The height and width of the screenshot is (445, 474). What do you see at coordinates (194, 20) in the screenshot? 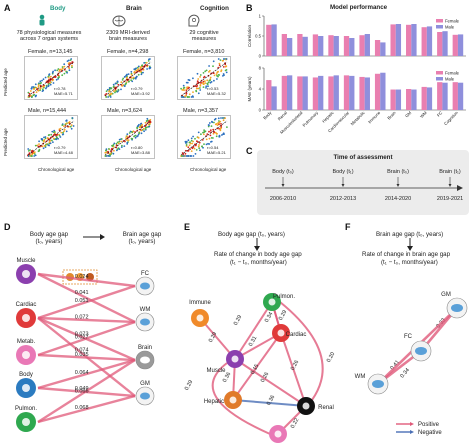
I see `cognition-icon` at bounding box center [194, 20].